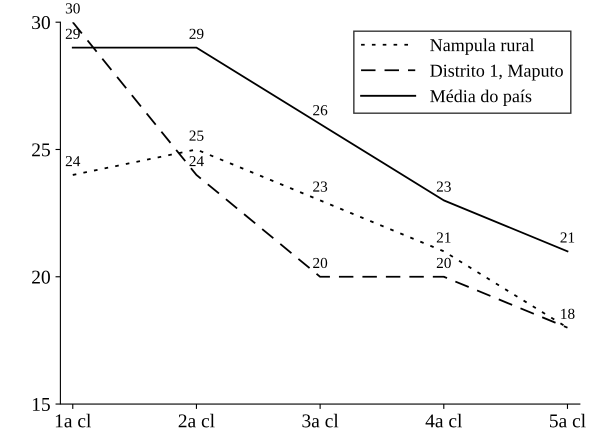  Describe the element at coordinates (196, 135) in the screenshot. I see `data-label: 25` at that location.